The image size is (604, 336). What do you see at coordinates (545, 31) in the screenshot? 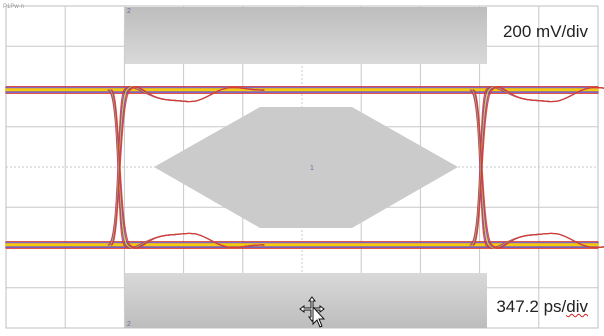
I see `vertical-scale-readout: 200 mV/div` at bounding box center [545, 31].